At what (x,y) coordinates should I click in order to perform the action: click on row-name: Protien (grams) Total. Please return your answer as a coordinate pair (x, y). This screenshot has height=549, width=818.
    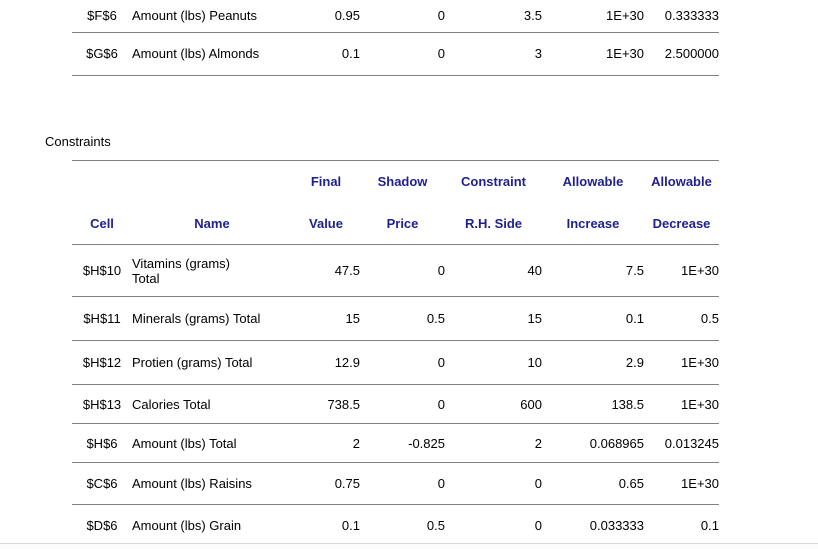
    Looking at the image, I should click on (212, 362).